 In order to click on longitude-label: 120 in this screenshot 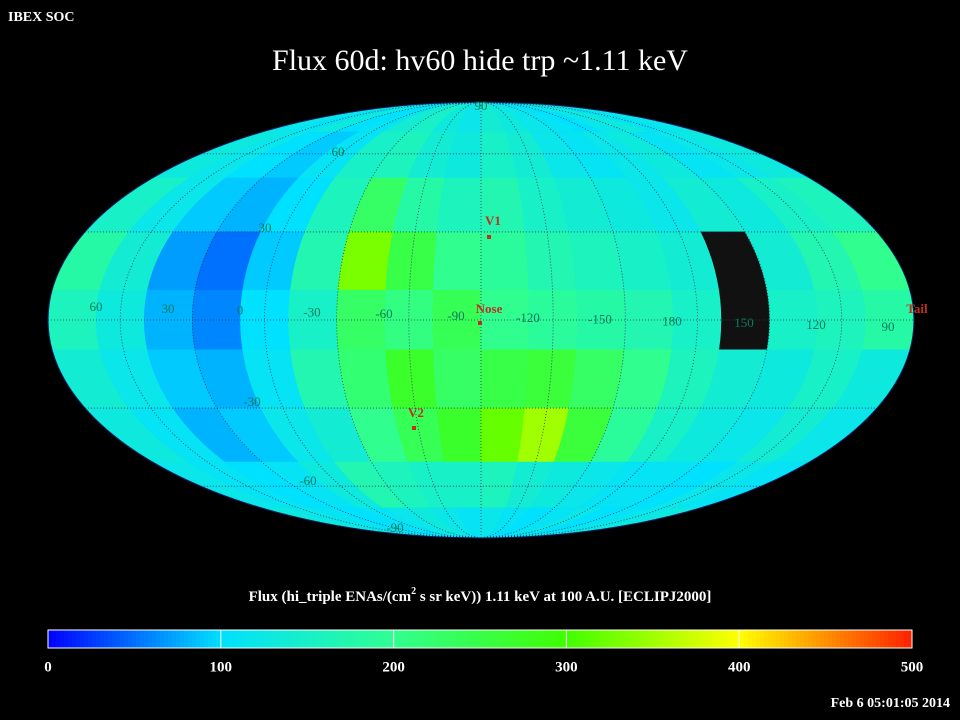, I will do `click(816, 324)`.